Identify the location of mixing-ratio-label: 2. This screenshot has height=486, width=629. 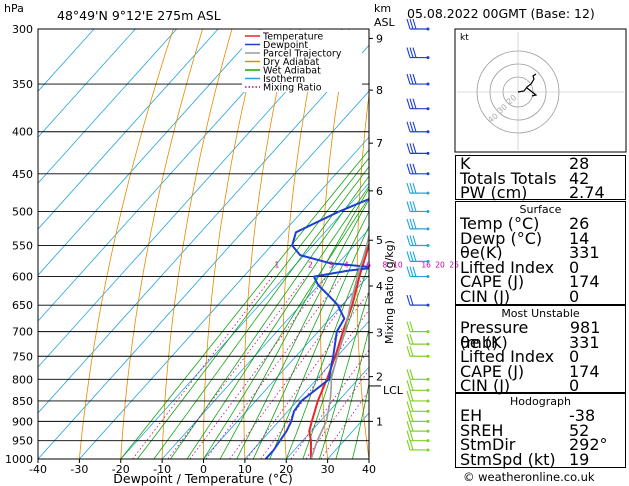
(310, 265).